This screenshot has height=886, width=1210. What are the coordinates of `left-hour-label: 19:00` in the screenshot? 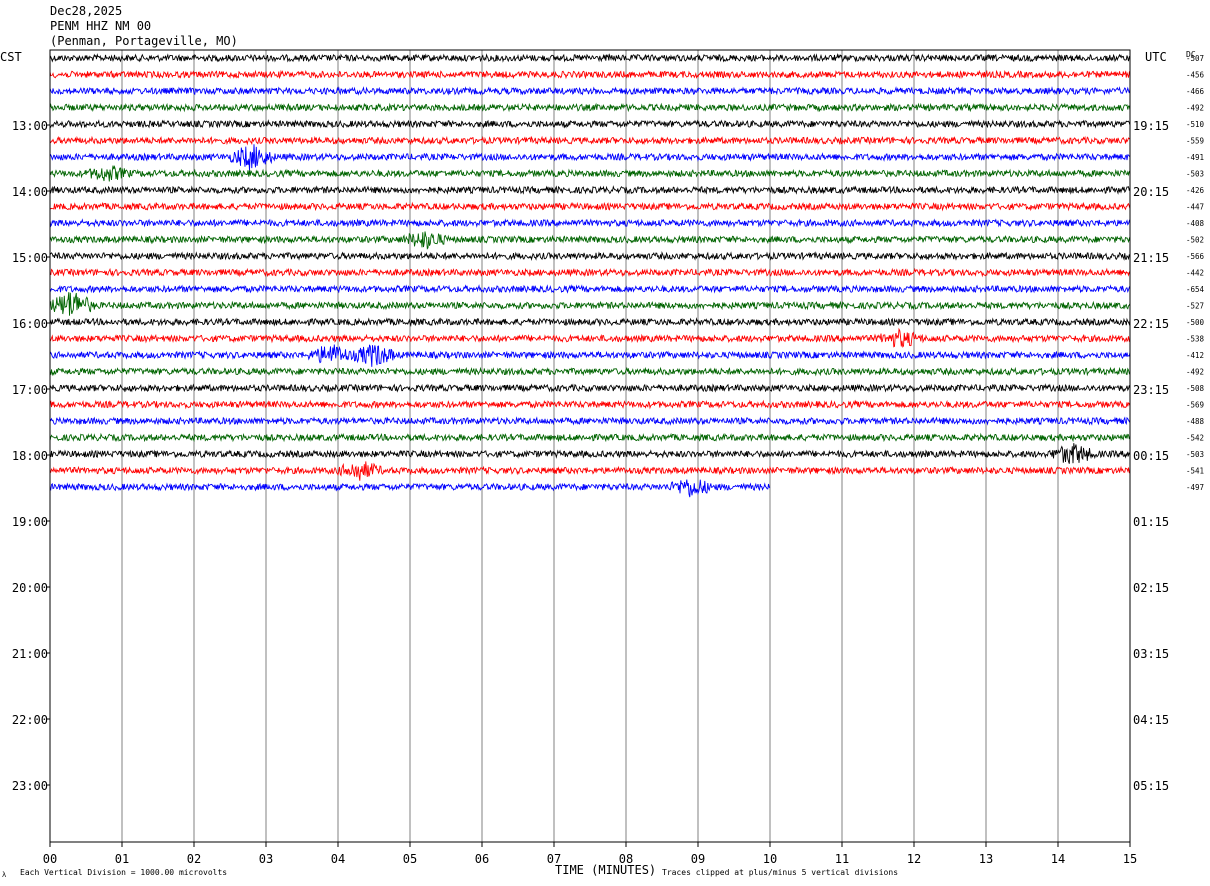 It's located at (30, 522).